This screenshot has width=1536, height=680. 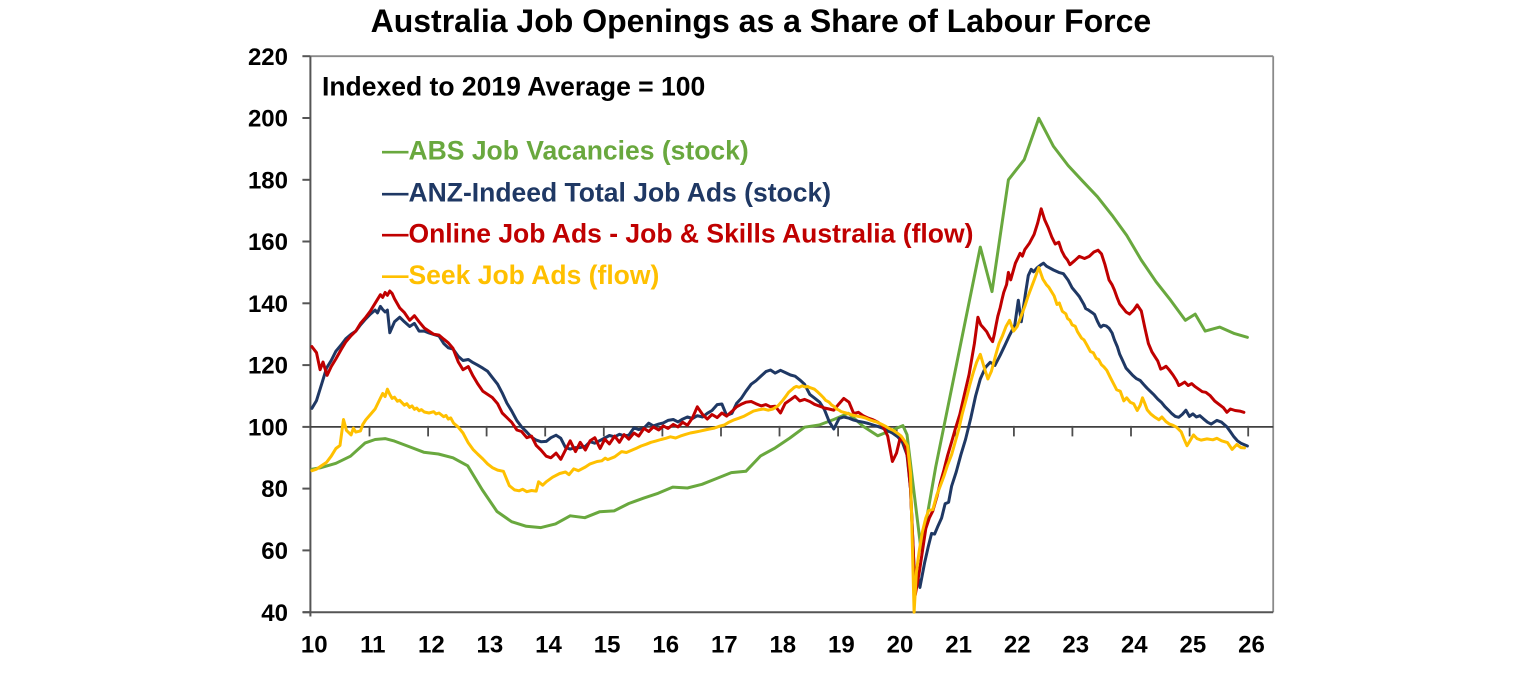 What do you see at coordinates (268, 366) in the screenshot?
I see `svg-text: 120` at bounding box center [268, 366].